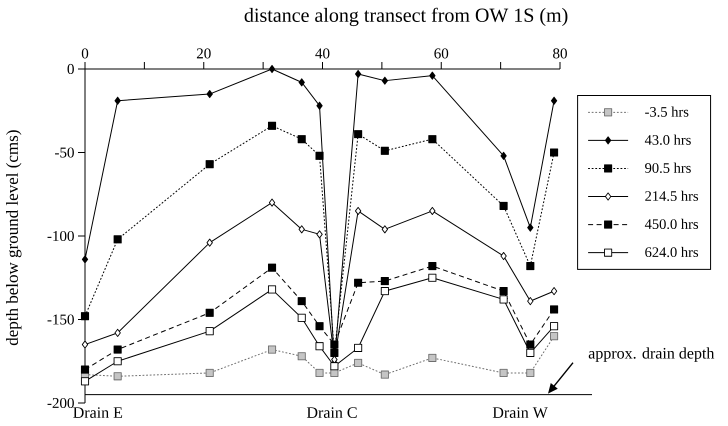  What do you see at coordinates (667, 139) in the screenshot?
I see `legend-label: 43.0 hrs` at bounding box center [667, 139].